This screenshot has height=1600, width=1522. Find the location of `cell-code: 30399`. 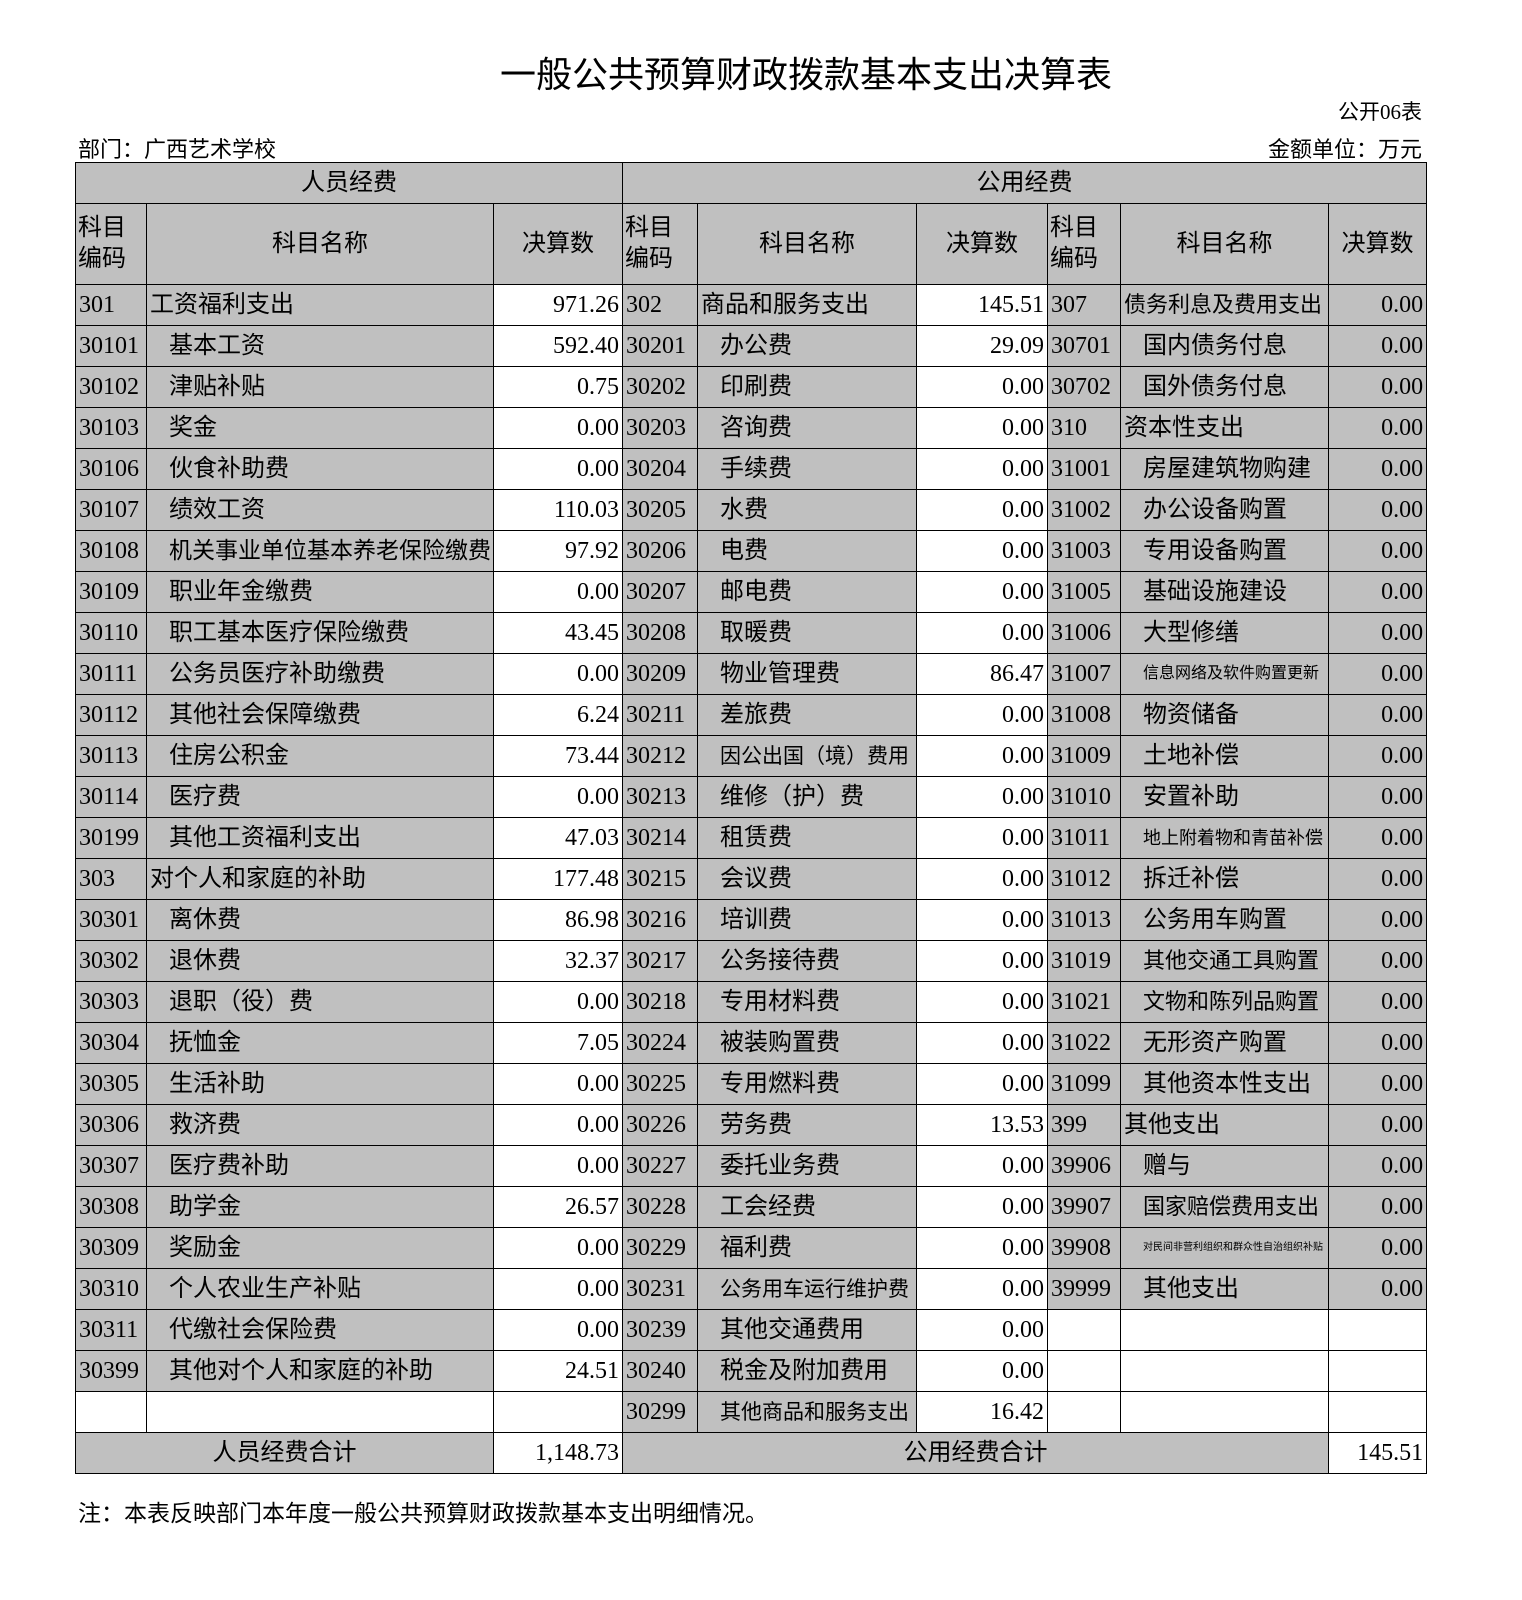

cell-code: 30399 is located at coordinates (111, 1371).